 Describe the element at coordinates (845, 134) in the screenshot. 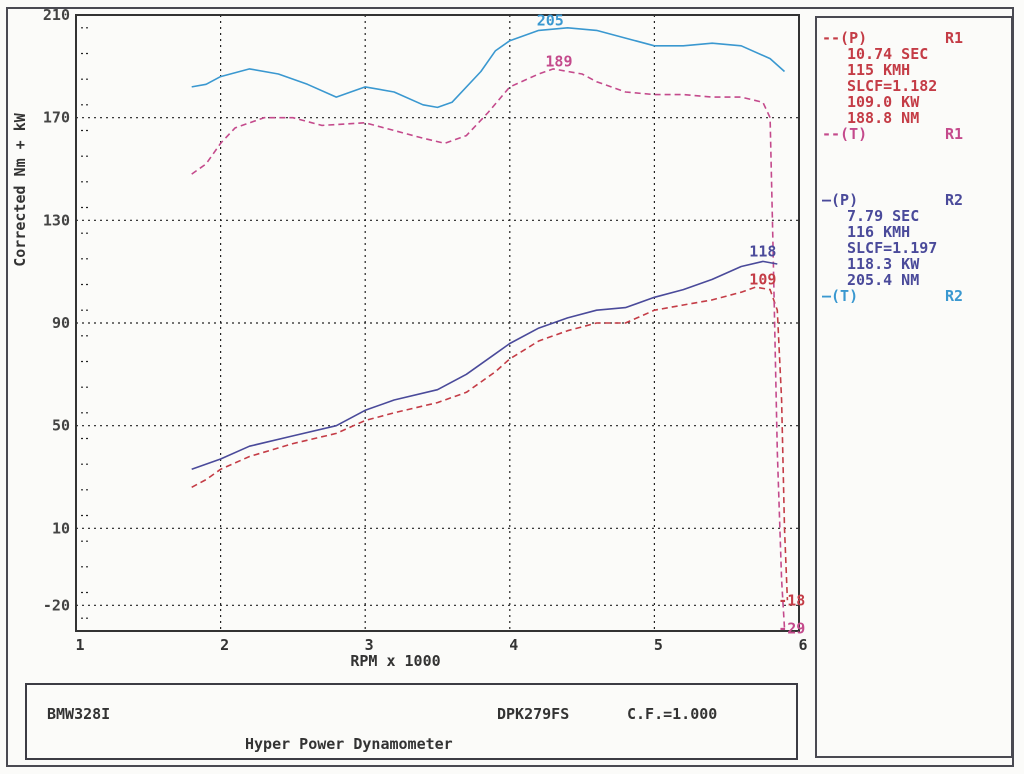

I see `r1-torque-legend-label: --(T)` at that location.